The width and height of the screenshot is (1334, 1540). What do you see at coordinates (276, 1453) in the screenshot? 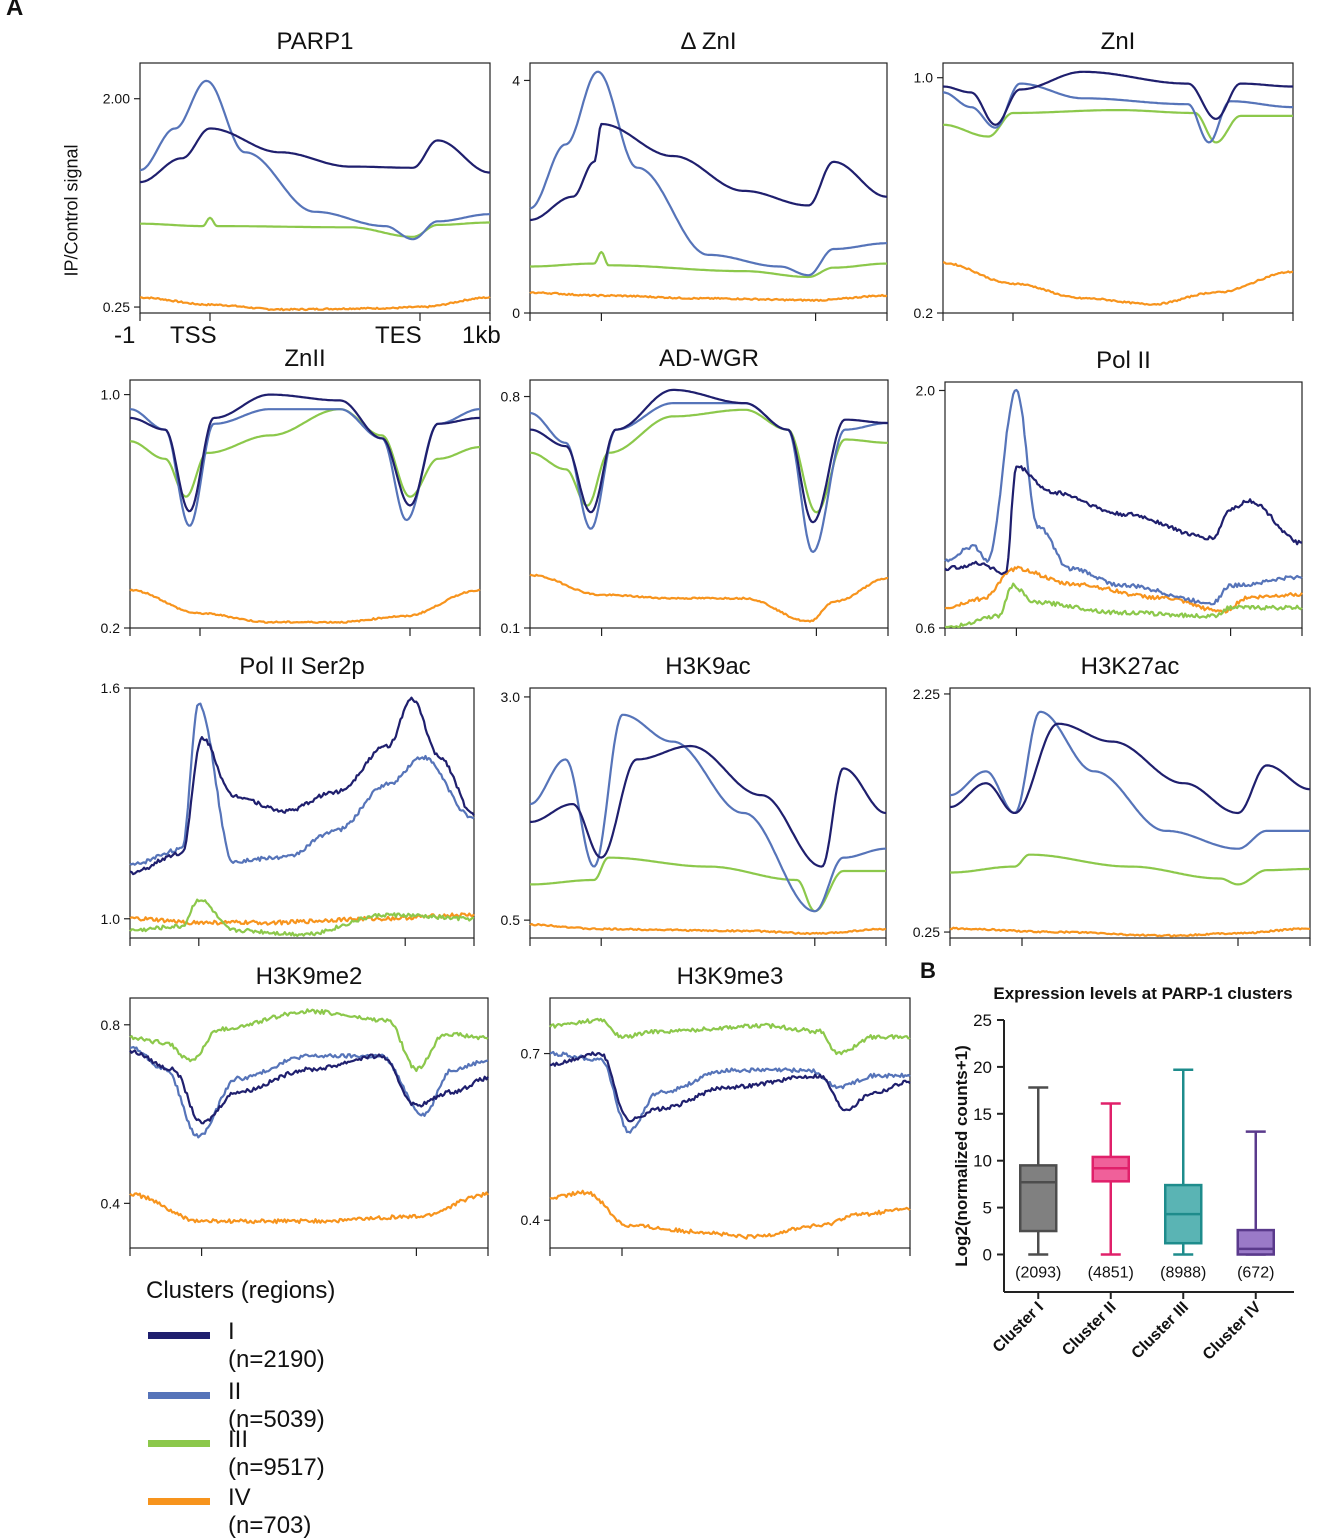
I see `legend-label: III (n=9517)` at bounding box center [276, 1453].